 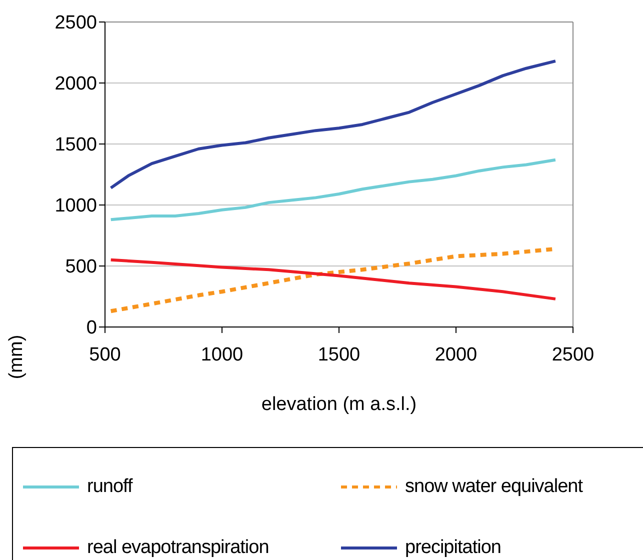 I want to click on x-tick-label: 500, so click(x=105, y=355).